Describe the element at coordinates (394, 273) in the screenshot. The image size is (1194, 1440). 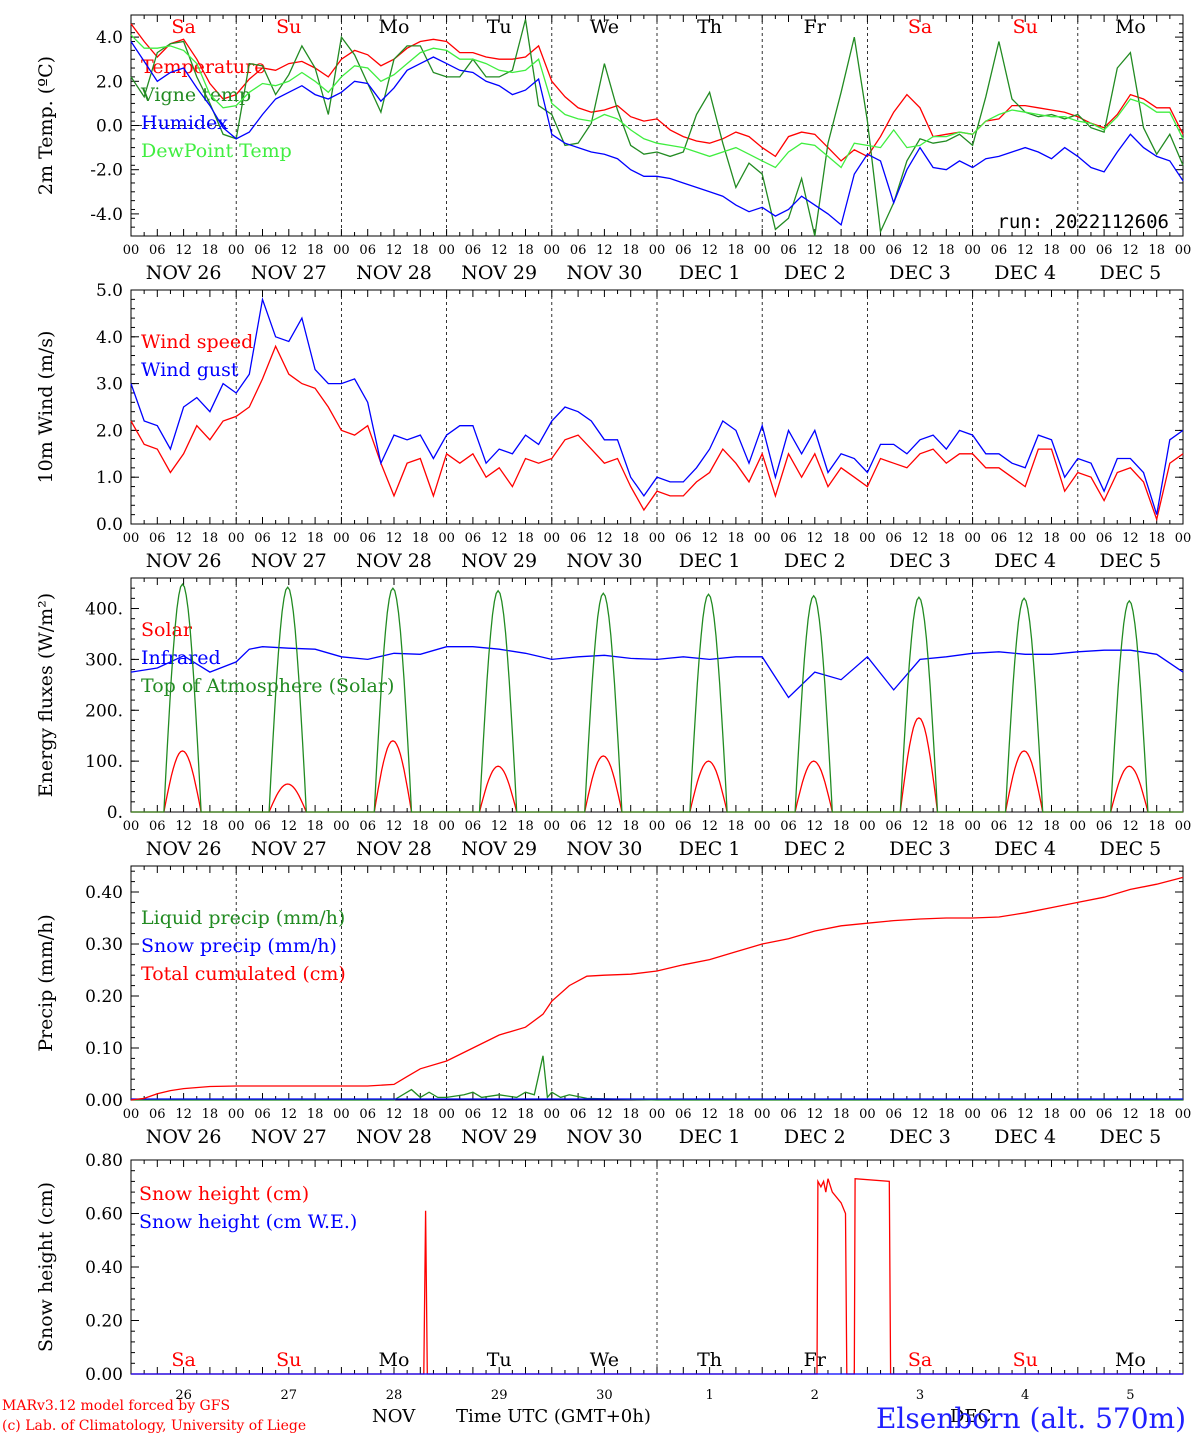
I see `day-label: NOV 28` at that location.